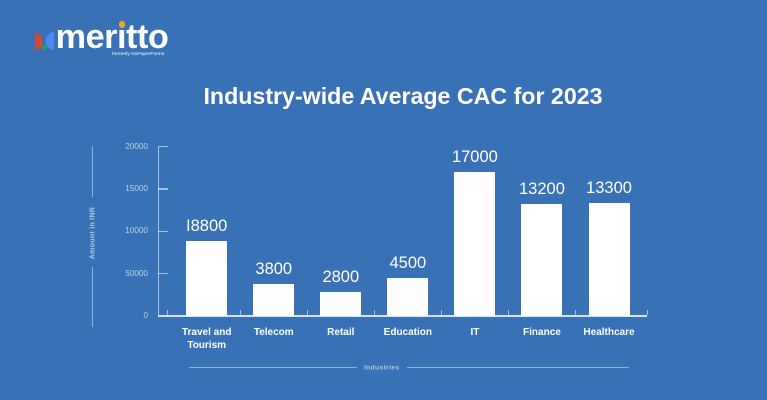 Image resolution: width=767 pixels, height=400 pixels. I want to click on brand-name-pre: mer, so click(86, 36).